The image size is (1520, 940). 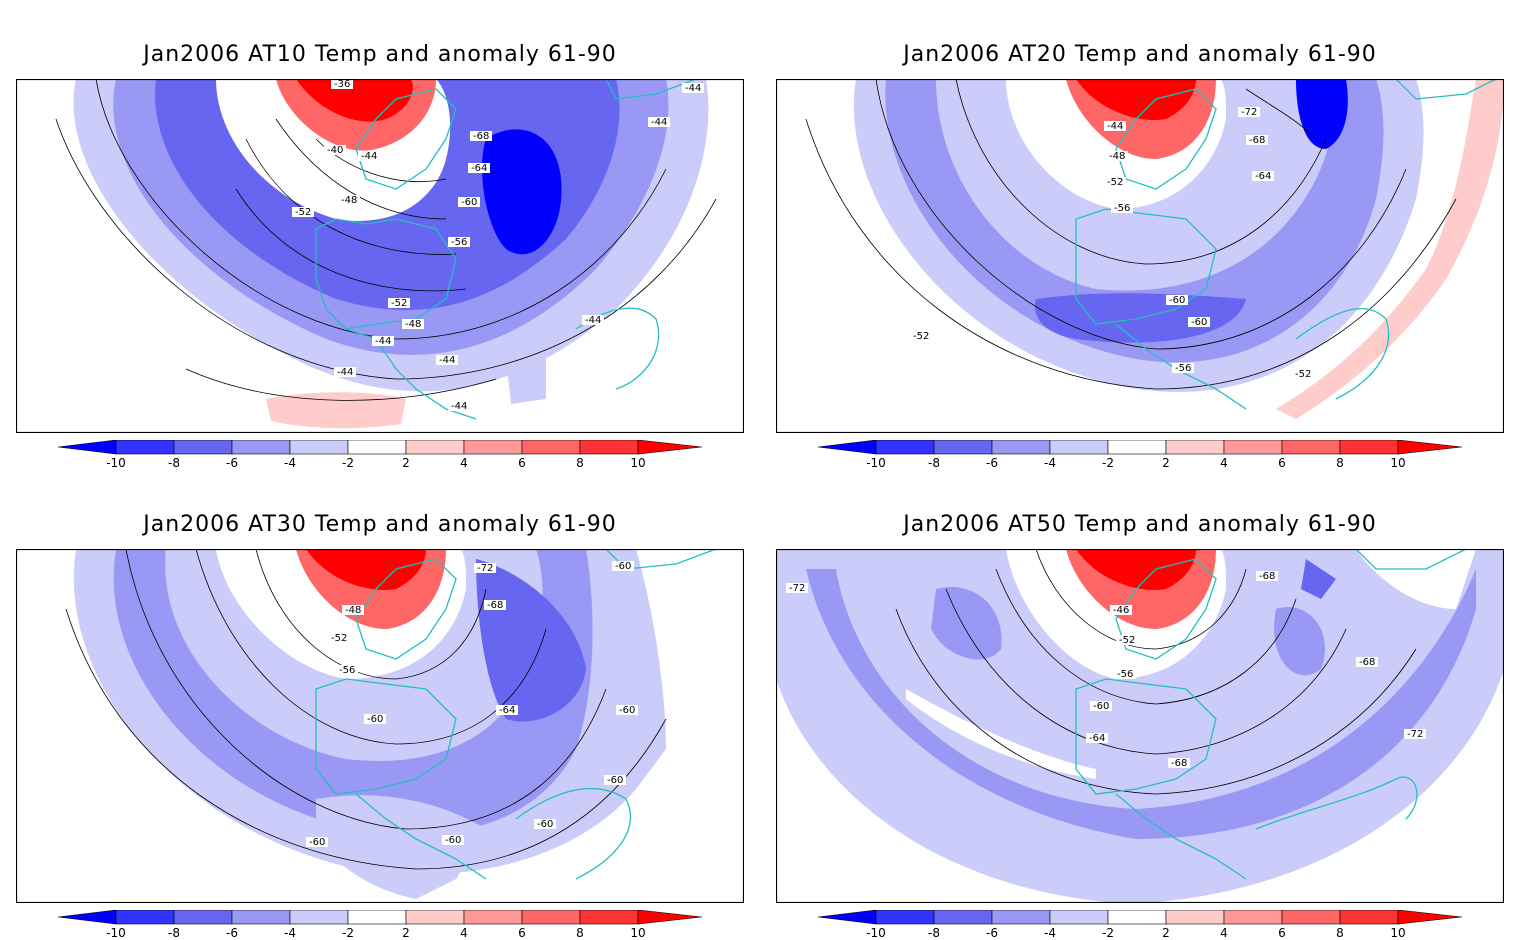 I want to click on contour-label: -72, so click(x=797, y=588).